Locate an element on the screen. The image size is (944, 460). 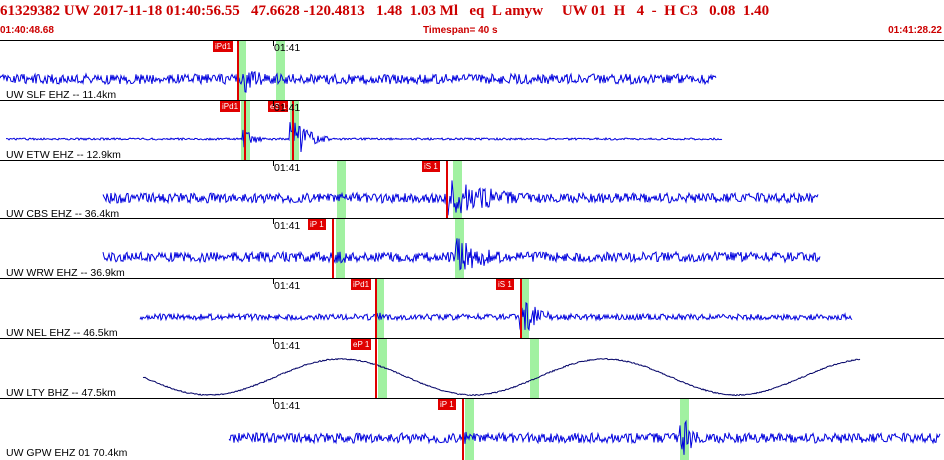
phase-count: 4 is located at coordinates (640, 11).